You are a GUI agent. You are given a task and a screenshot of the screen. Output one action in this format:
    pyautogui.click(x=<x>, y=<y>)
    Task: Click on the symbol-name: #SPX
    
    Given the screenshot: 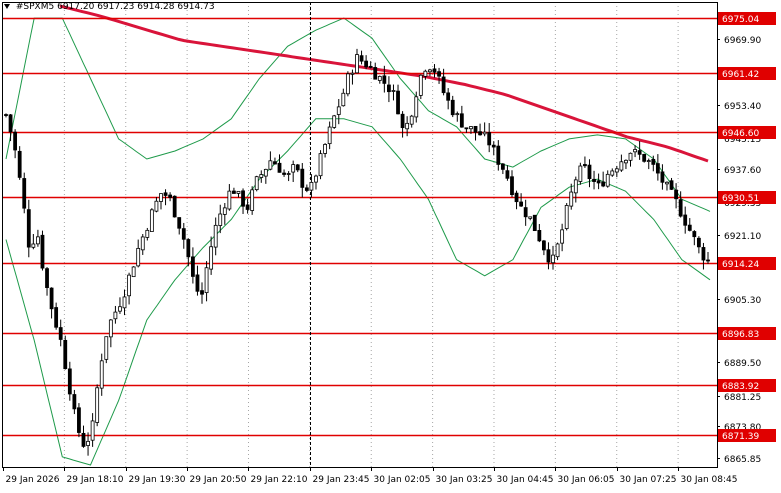 What is the action you would take?
    pyautogui.click(x=28, y=7)
    